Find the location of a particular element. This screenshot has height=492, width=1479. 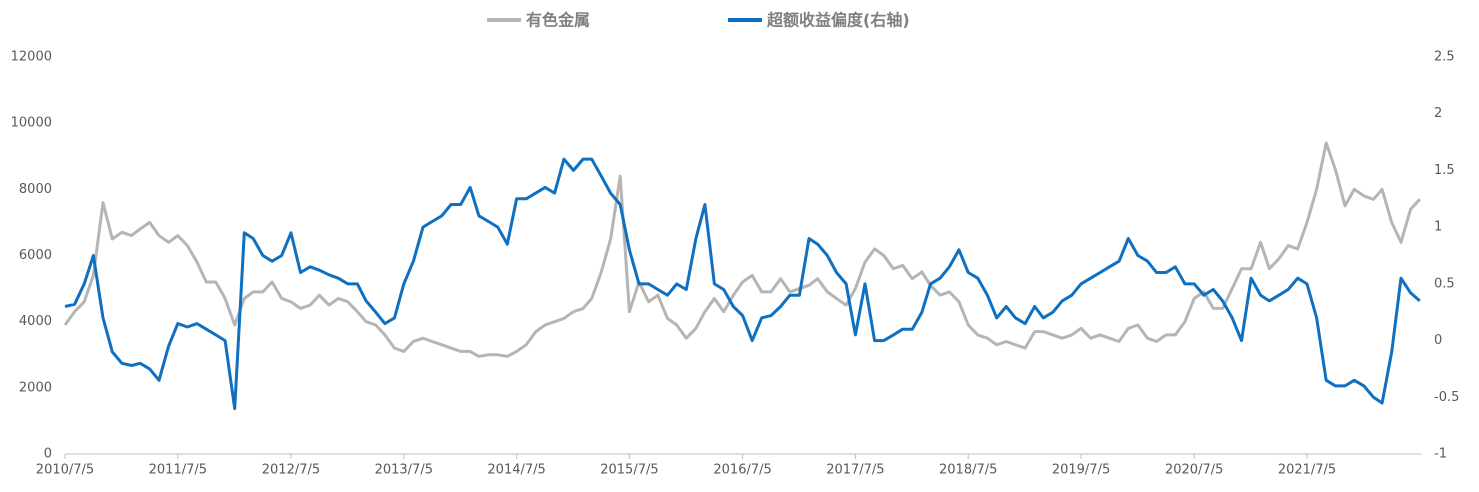

x-tick-label: 2018/7/5 is located at coordinates (968, 470).